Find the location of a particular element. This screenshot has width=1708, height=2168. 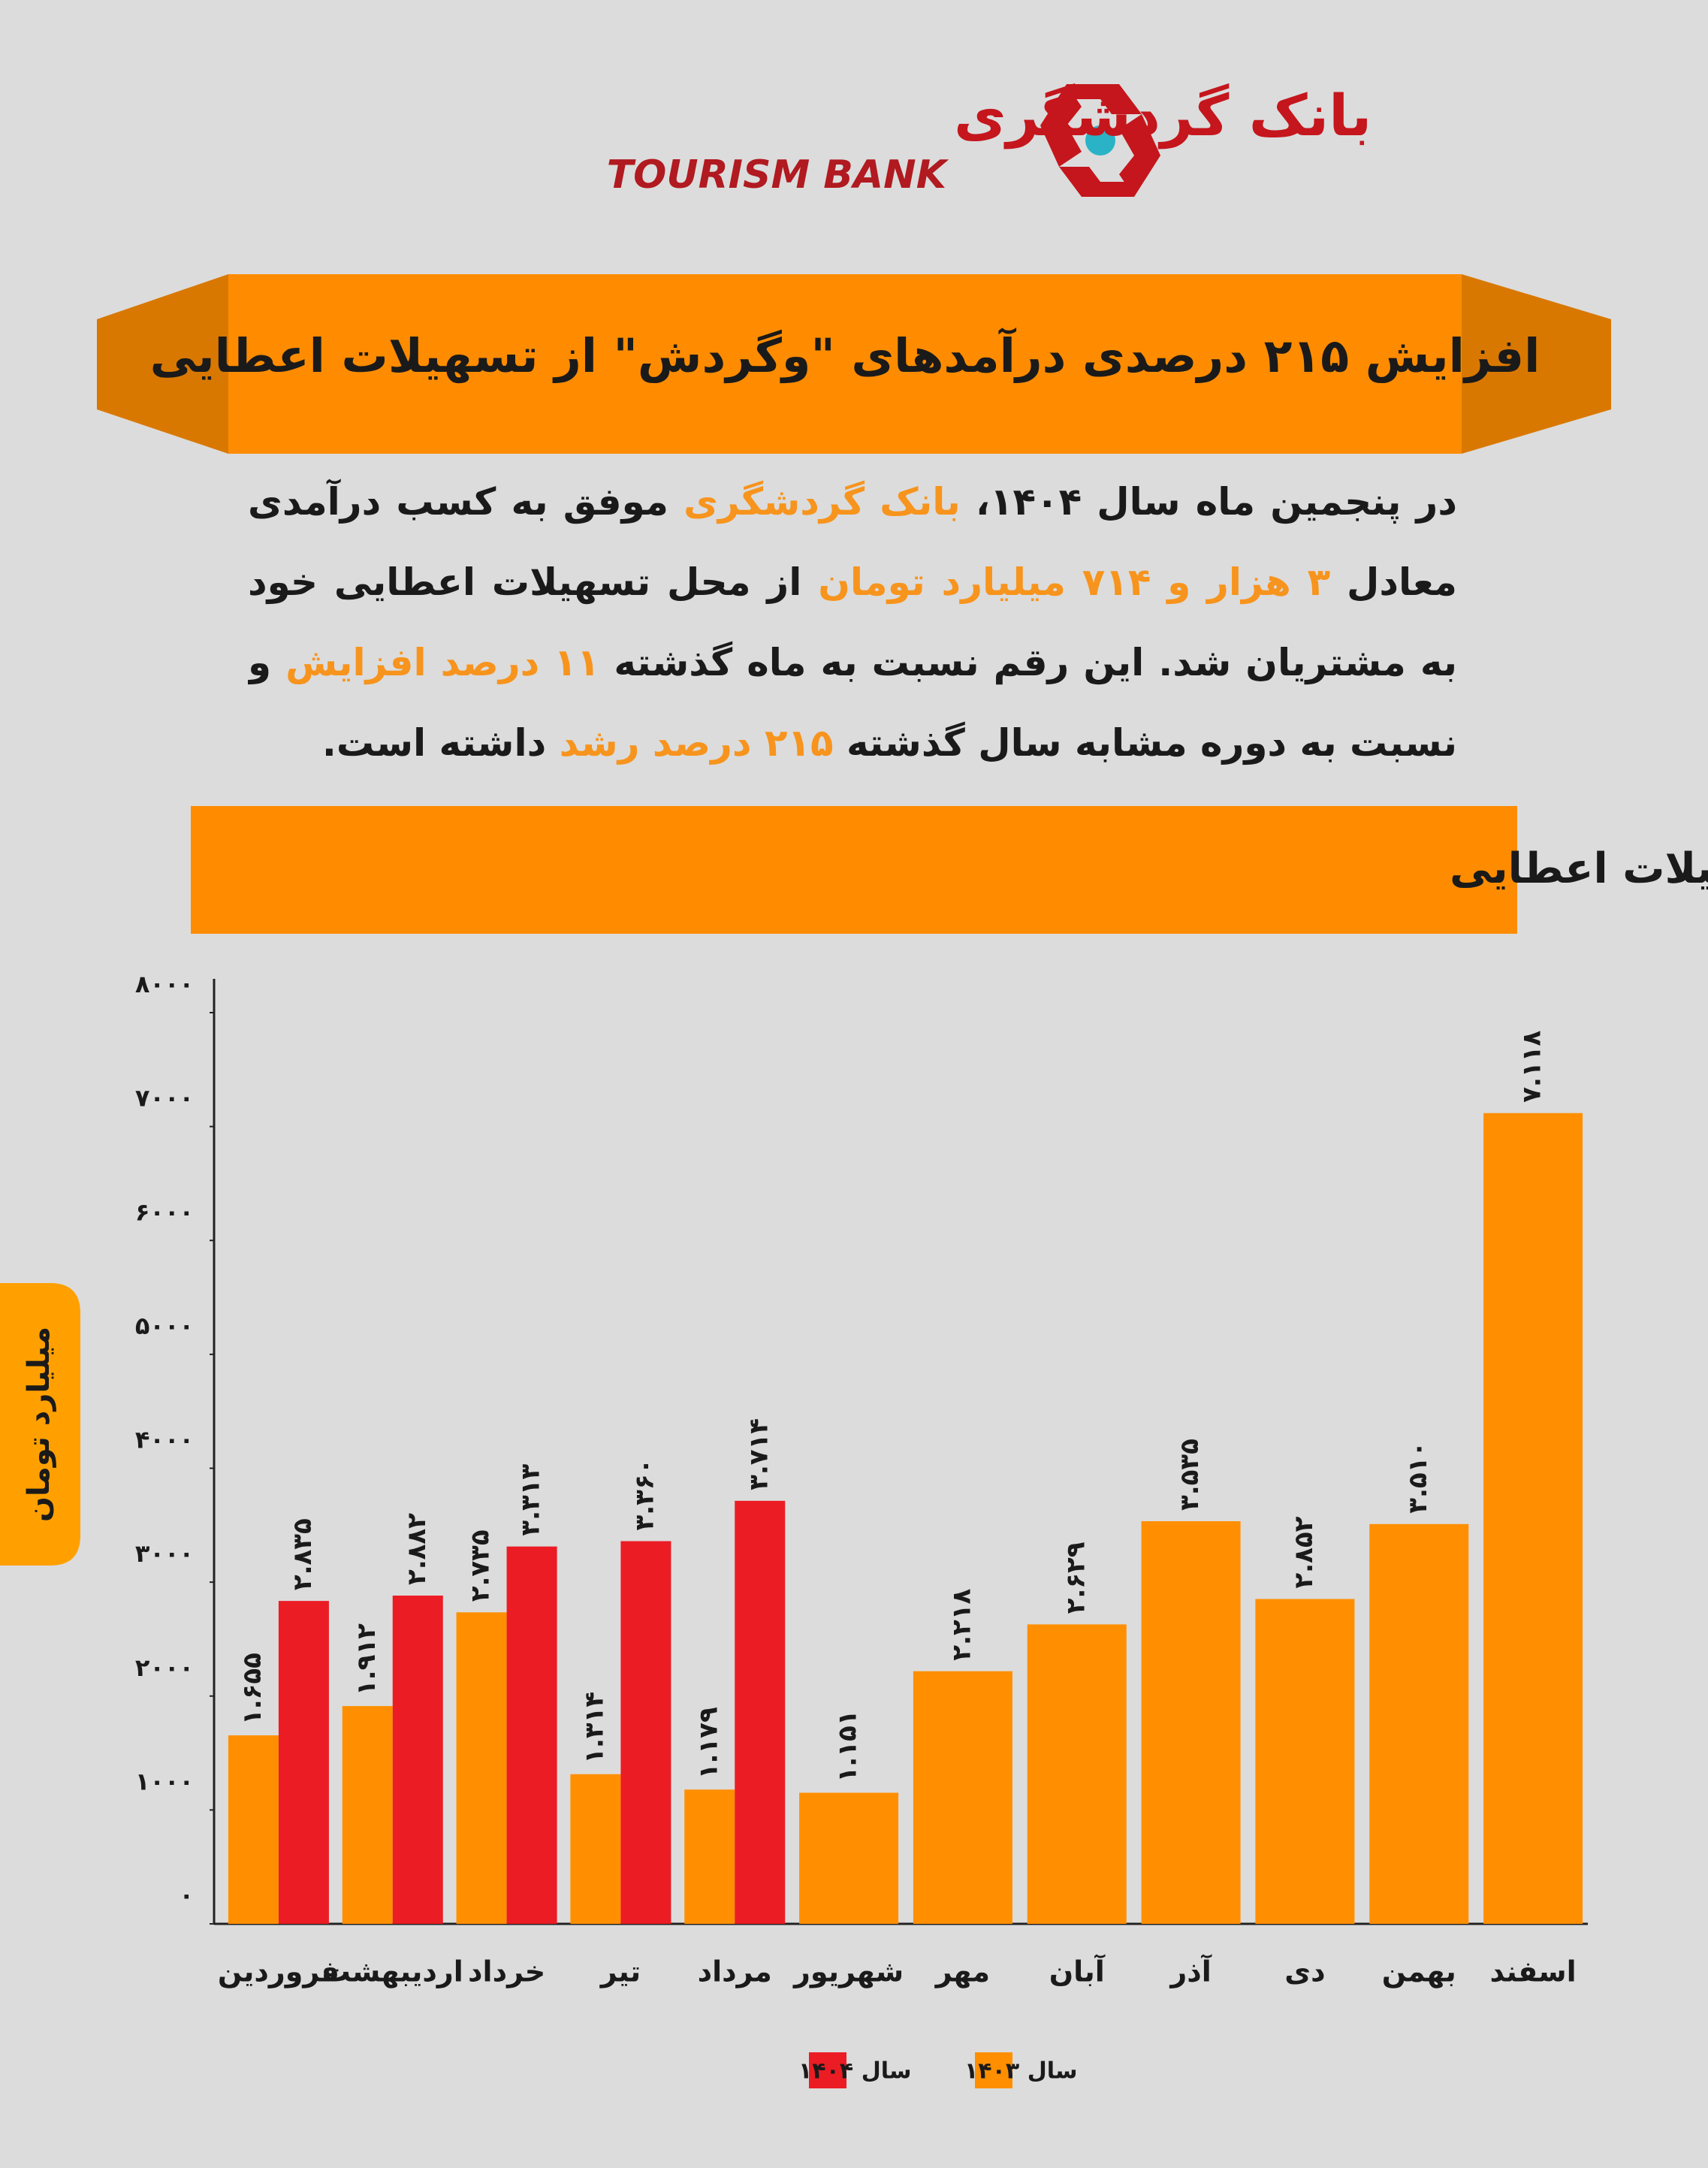

x-tick-label: بهمن is located at coordinates (1419, 1971).